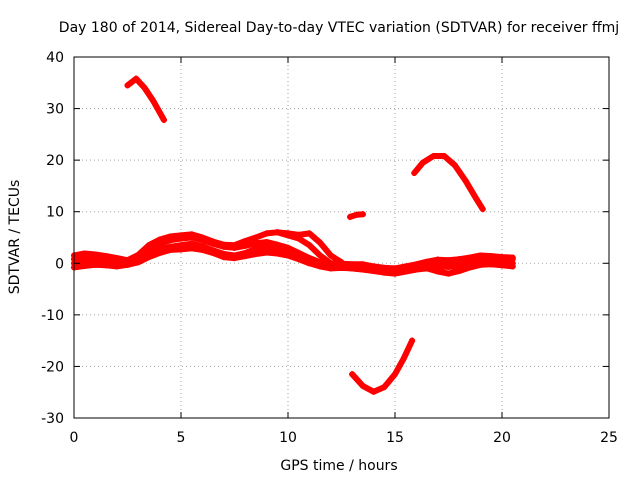 The width and height of the screenshot is (640, 480). Describe the element at coordinates (181, 438) in the screenshot. I see `x-tick-label: 5` at that location.